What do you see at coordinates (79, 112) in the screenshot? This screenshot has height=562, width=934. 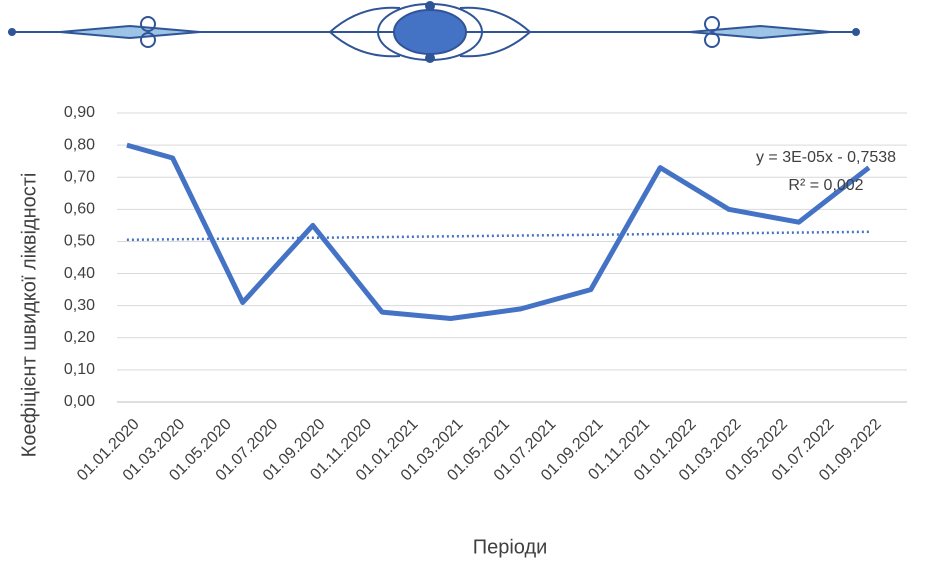 I see `y-tick-label: 0,90` at bounding box center [79, 112].